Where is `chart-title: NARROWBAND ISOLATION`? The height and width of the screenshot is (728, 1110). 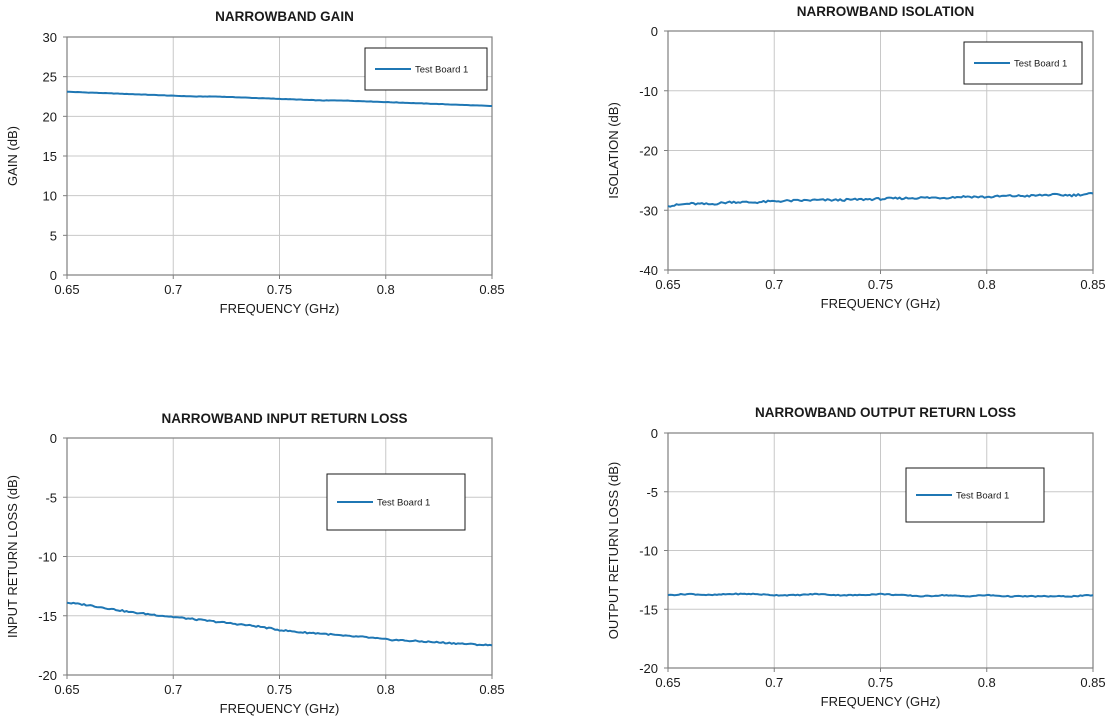
chart-title: NARROWBAND ISOLATION is located at coordinates (885, 11).